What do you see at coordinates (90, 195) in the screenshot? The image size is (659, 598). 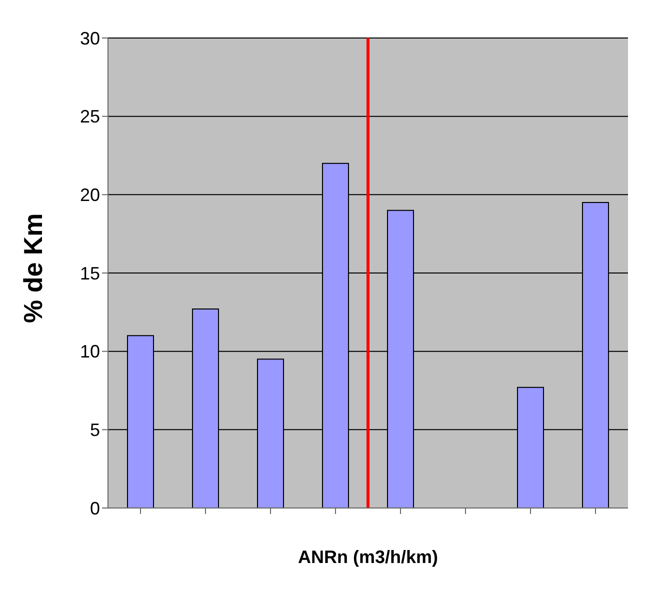 I see `y-tick-label: 20` at bounding box center [90, 195].